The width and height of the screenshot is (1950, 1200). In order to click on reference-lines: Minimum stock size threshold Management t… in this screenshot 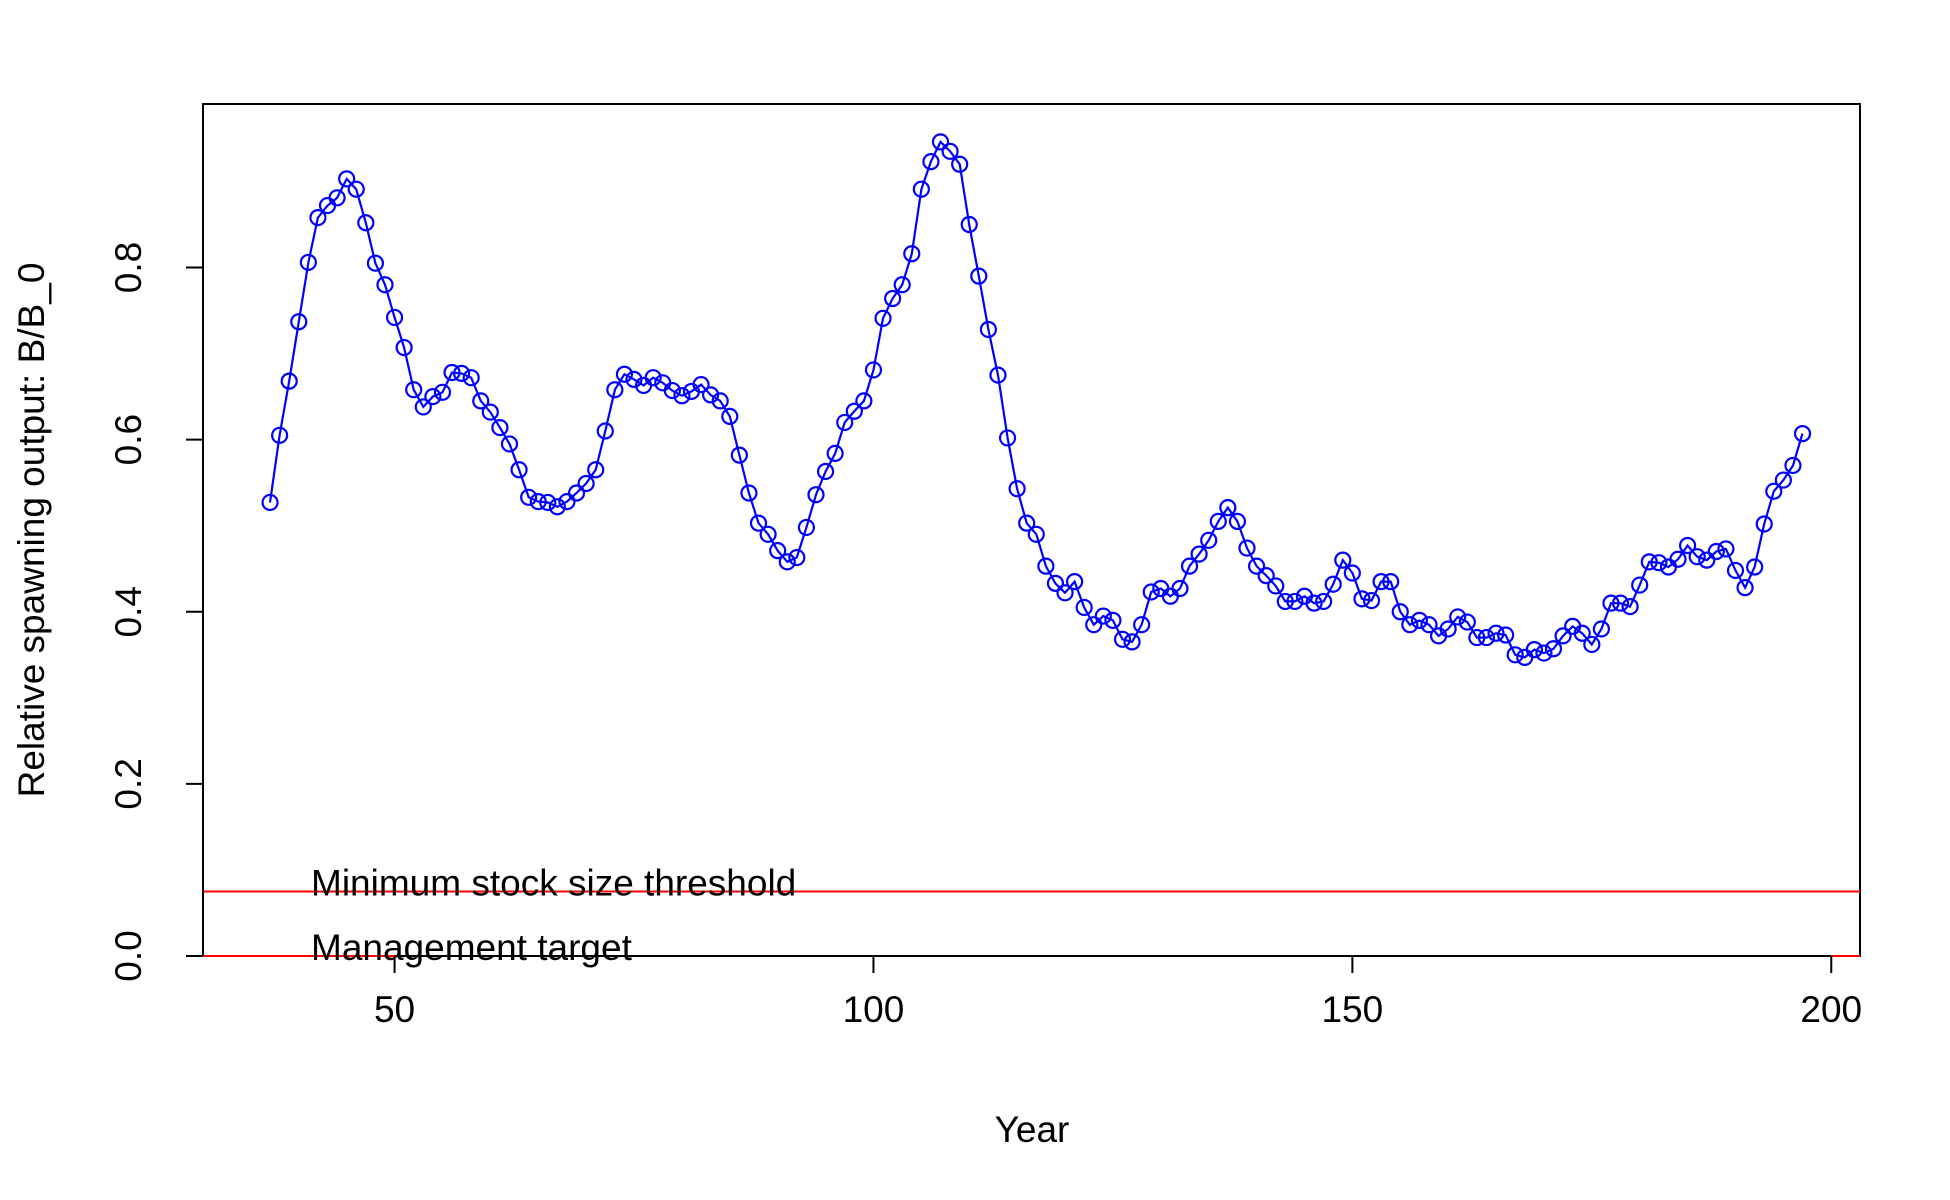, I will do `click(1031, 915)`.